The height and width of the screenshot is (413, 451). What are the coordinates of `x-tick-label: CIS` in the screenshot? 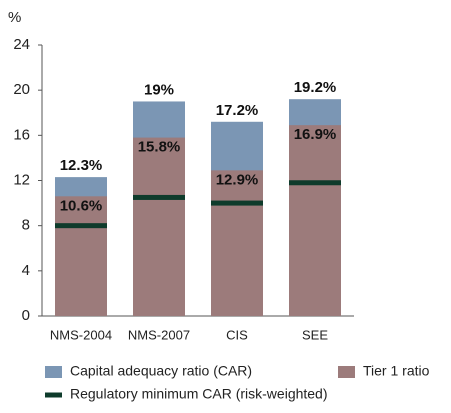 It's located at (237, 334).